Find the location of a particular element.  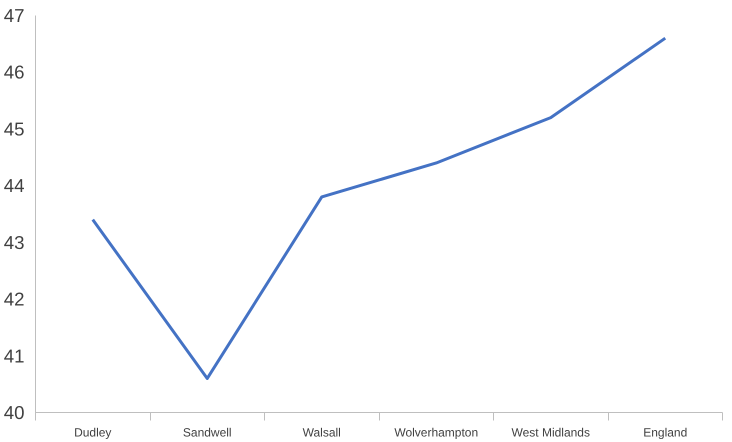

y-tick-label: 47 is located at coordinates (14, 15).